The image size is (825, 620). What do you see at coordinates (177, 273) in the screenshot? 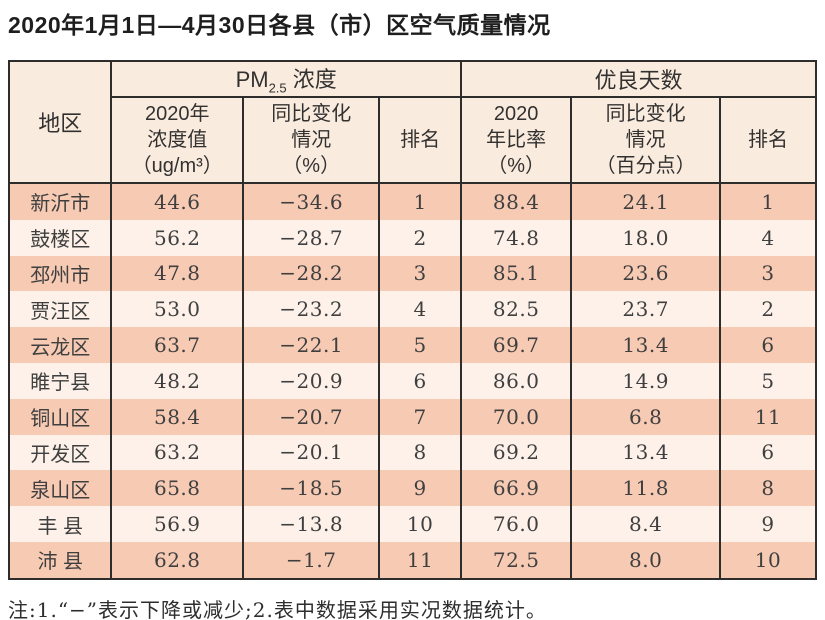
I see `value-cell: 47.8` at bounding box center [177, 273].